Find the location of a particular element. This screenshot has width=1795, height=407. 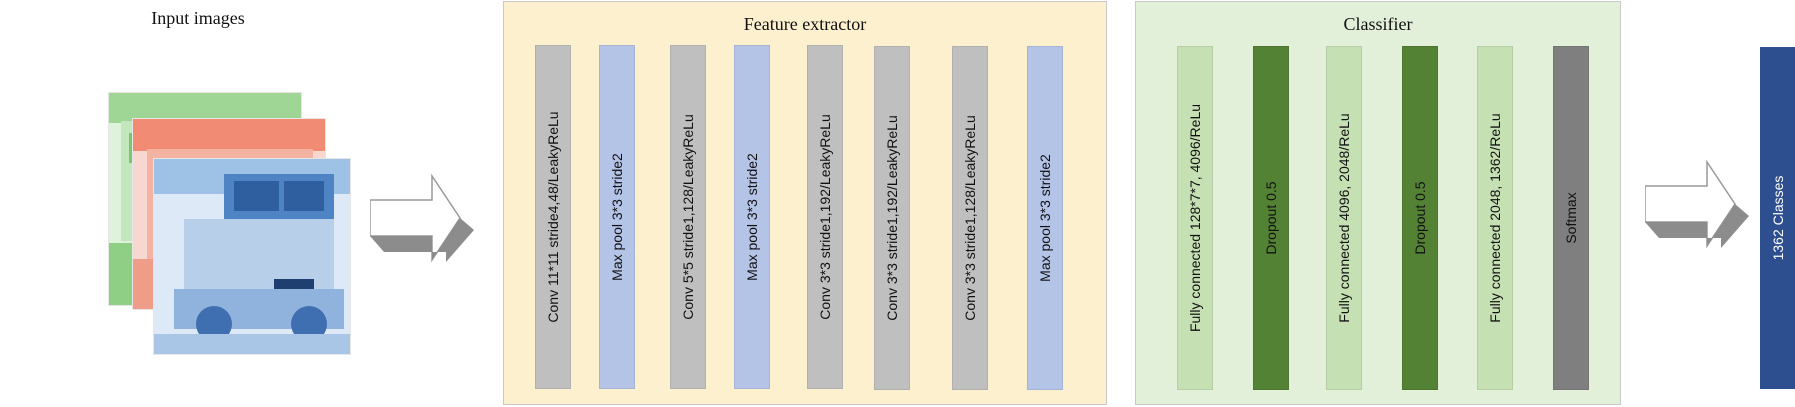

classifier-layer-label: Fully connected 4096, 2048/ReLu is located at coordinates (1344, 218).